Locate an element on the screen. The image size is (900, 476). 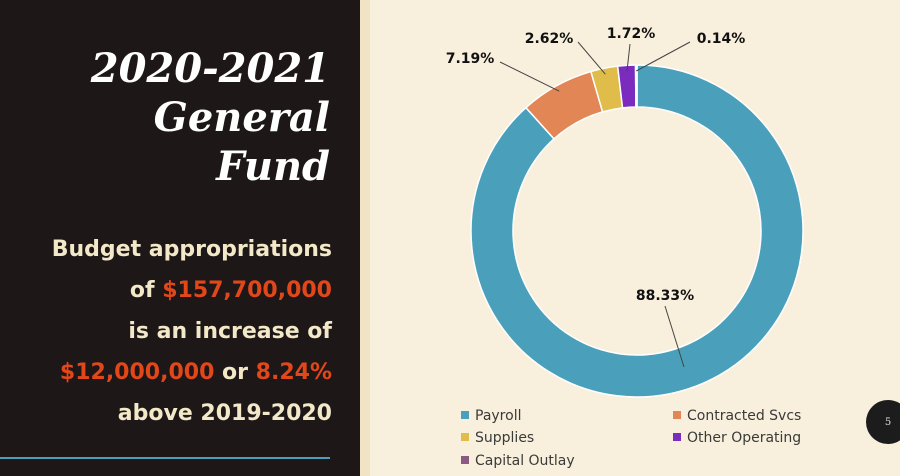
data-label-supplies: 2.62% is located at coordinates (549, 39).